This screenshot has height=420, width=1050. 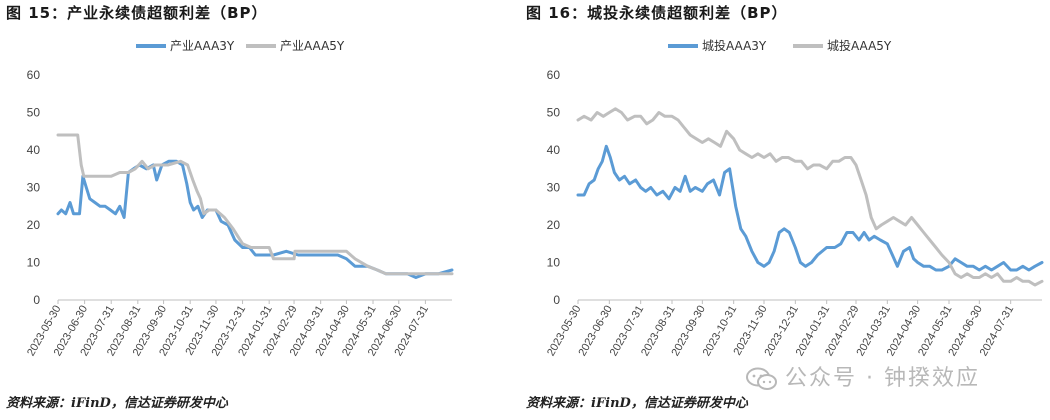 What do you see at coordinates (734, 45) in the screenshot?
I see `legend-label: 城投AAA3Y` at bounding box center [734, 45].